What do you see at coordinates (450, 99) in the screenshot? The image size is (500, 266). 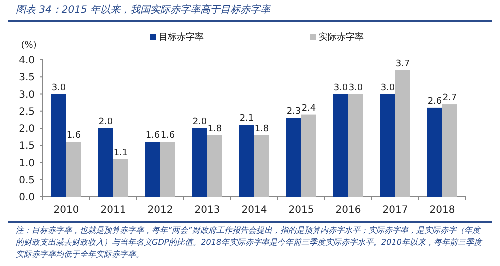 I see `data-label: 2.7` at bounding box center [450, 99].